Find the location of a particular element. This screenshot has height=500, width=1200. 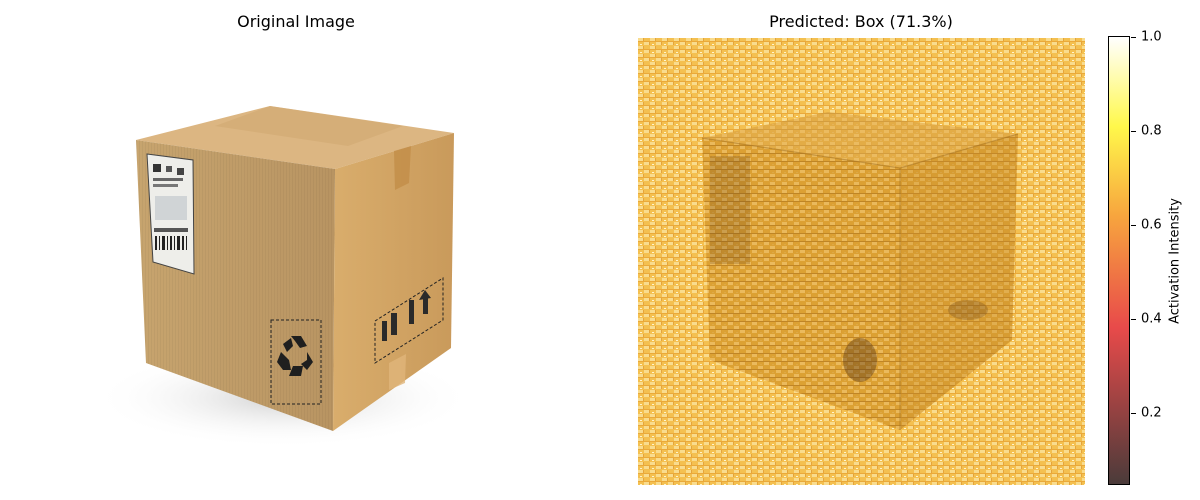

box-tape-top is located at coordinates (309, 126).